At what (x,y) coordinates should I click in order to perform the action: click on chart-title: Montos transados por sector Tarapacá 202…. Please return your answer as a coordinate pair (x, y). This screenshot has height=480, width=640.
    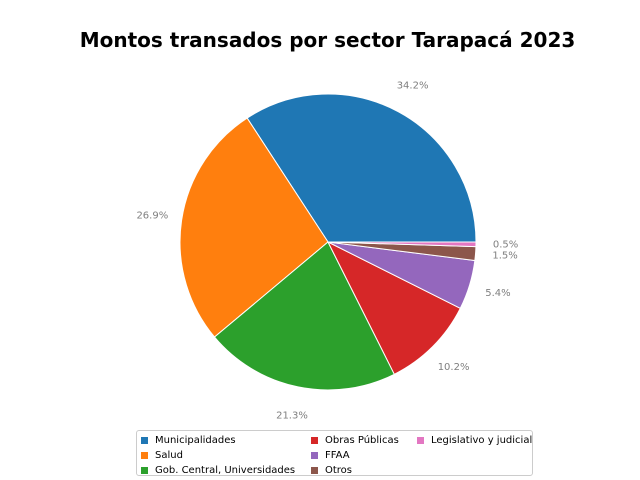
    Looking at the image, I should click on (327, 40).